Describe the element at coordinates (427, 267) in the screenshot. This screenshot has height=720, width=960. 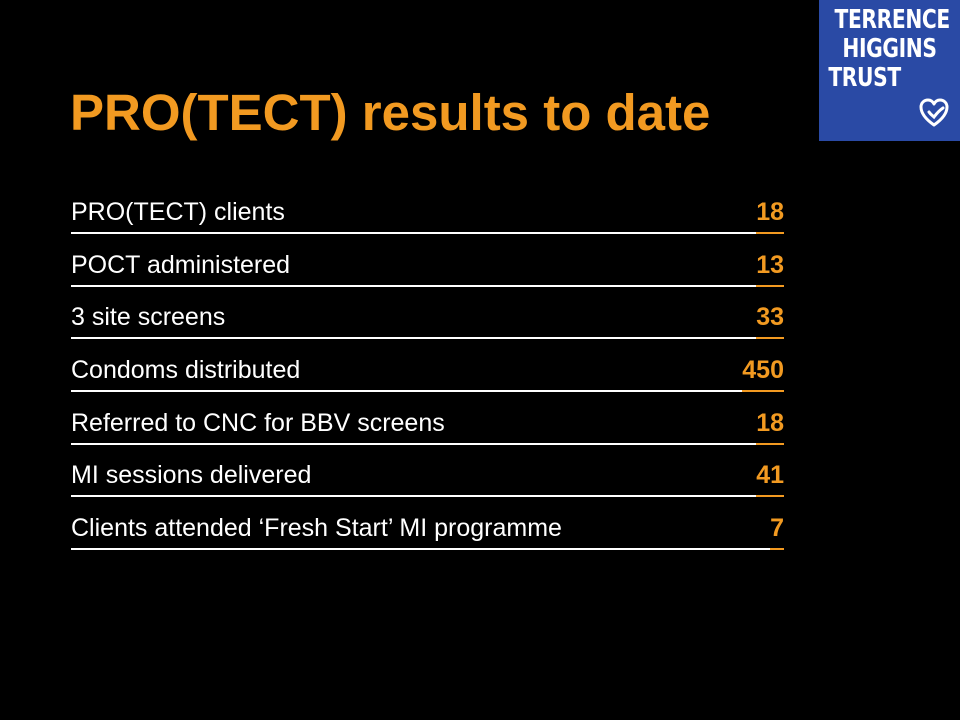
I see `result-row-poct-administered: POCT administered 13` at that location.